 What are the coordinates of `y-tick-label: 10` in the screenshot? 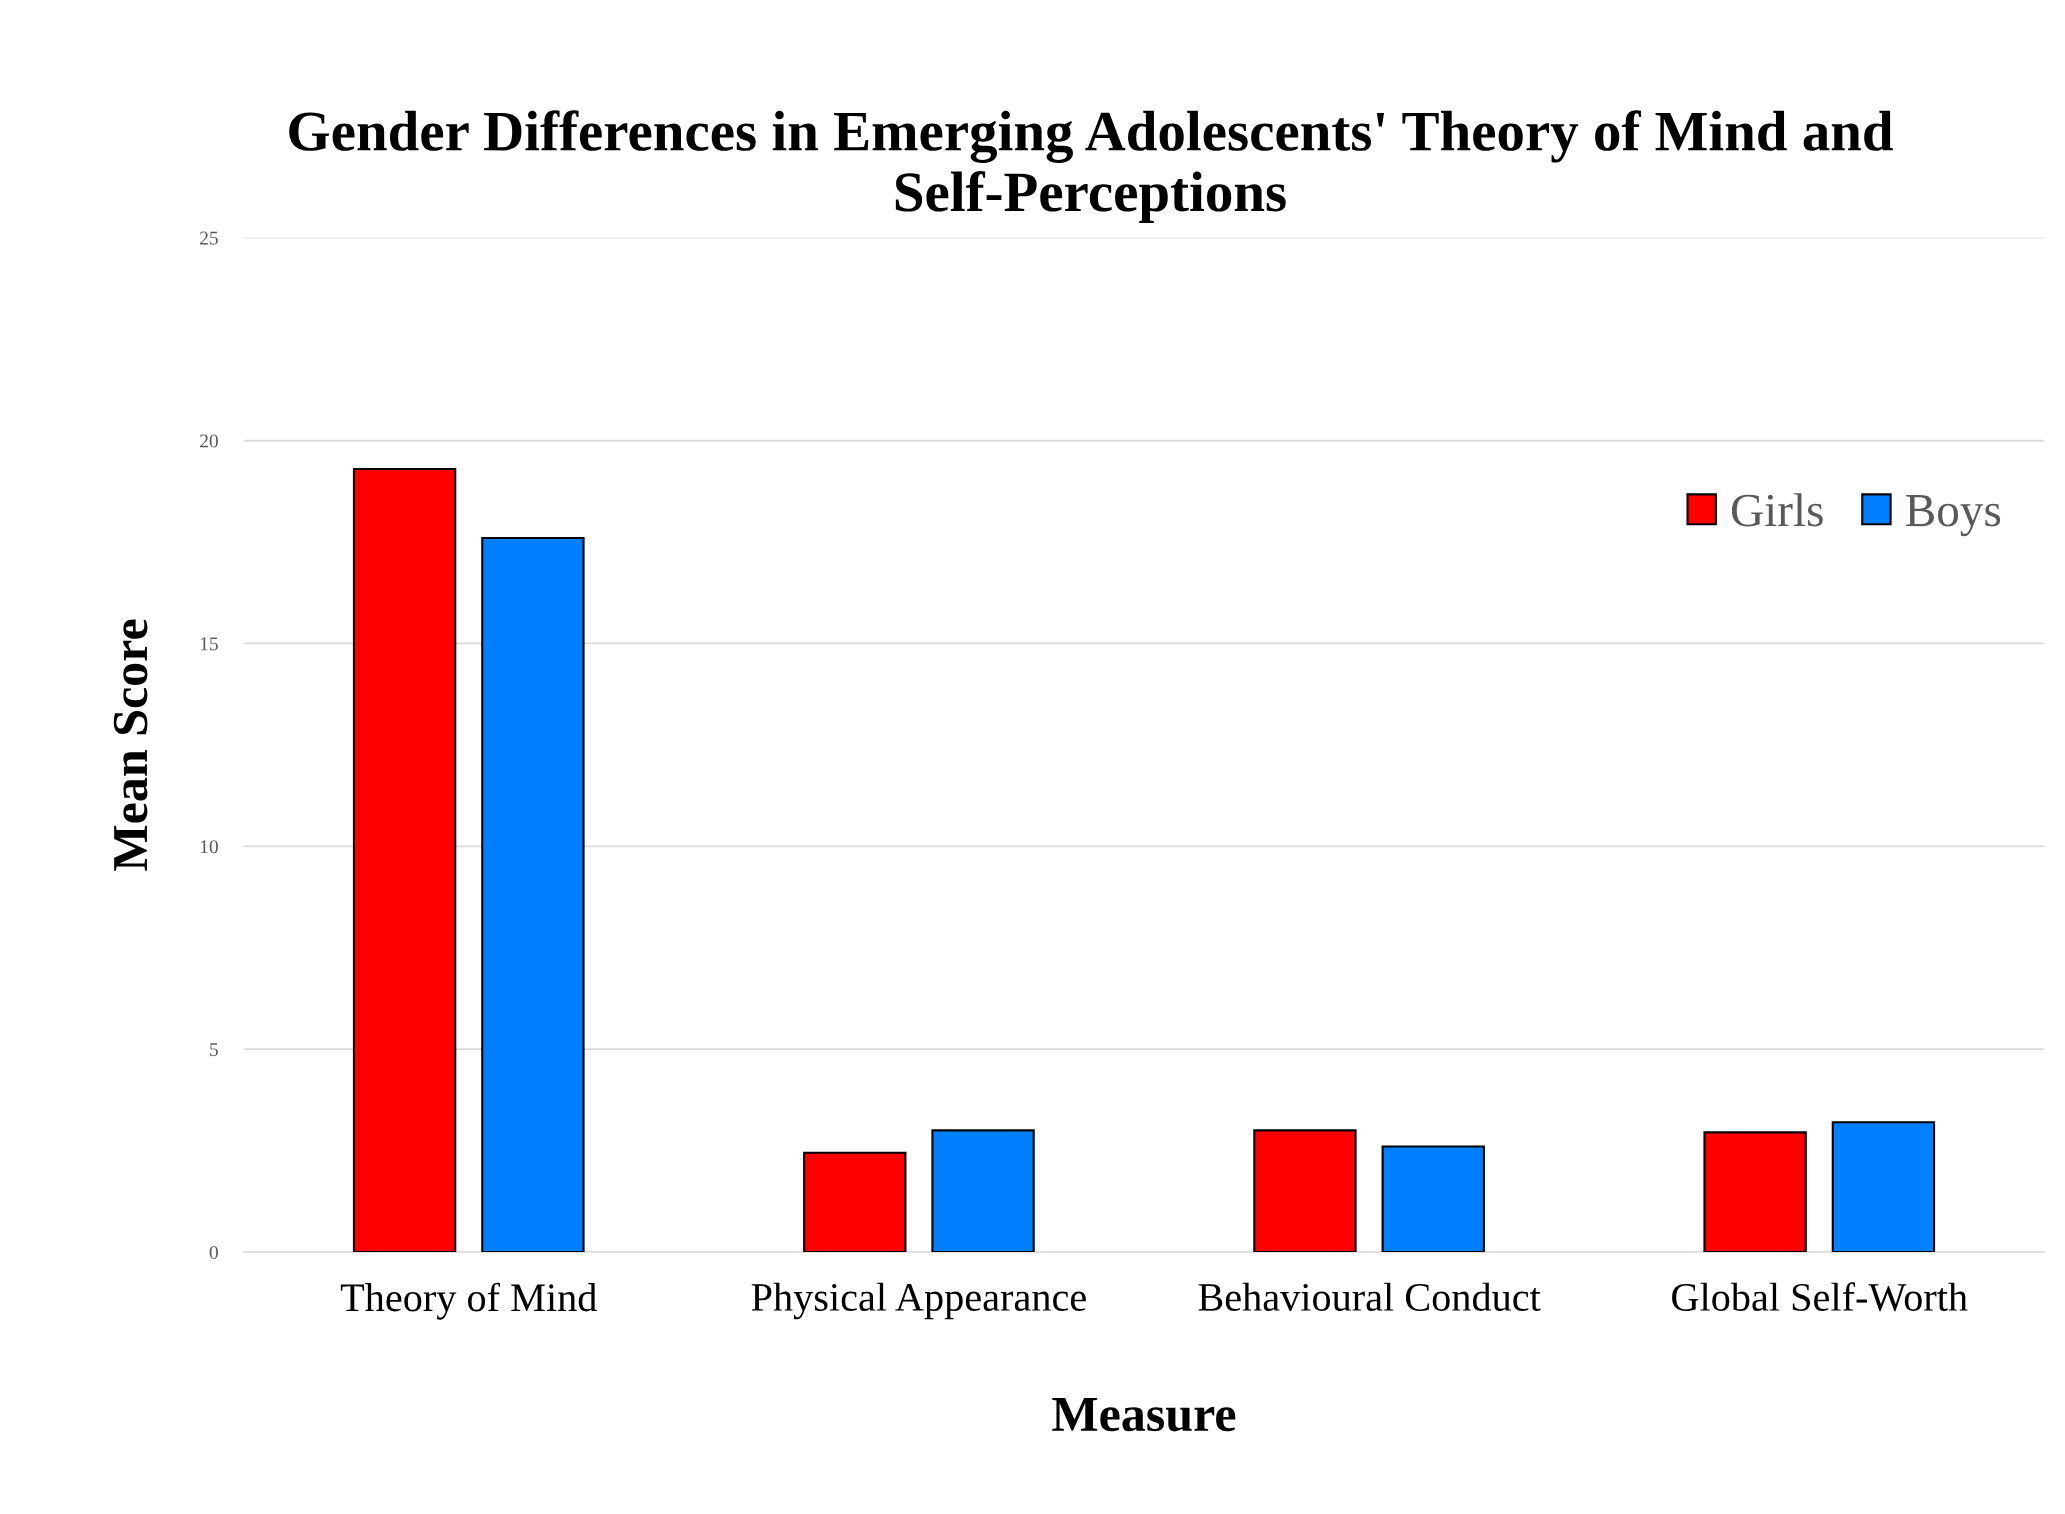 It's located at (209, 847).